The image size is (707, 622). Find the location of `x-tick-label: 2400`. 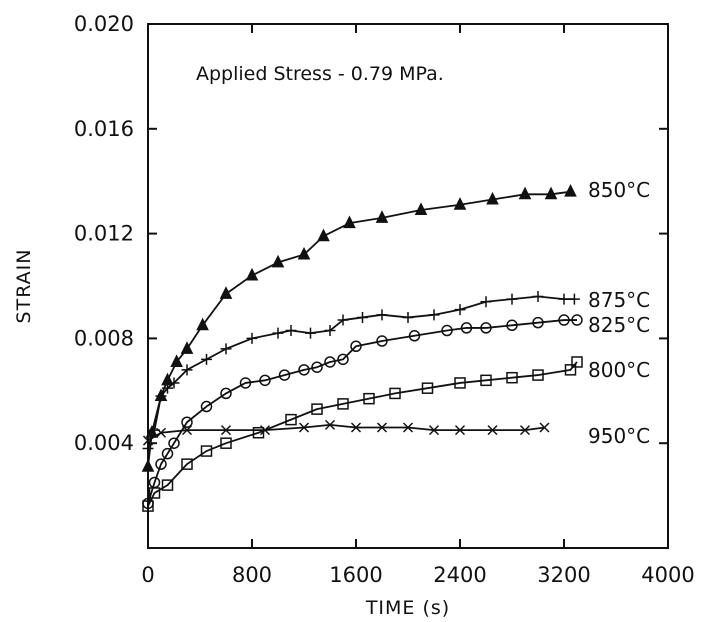

x-tick-label: 2400 is located at coordinates (459, 575).